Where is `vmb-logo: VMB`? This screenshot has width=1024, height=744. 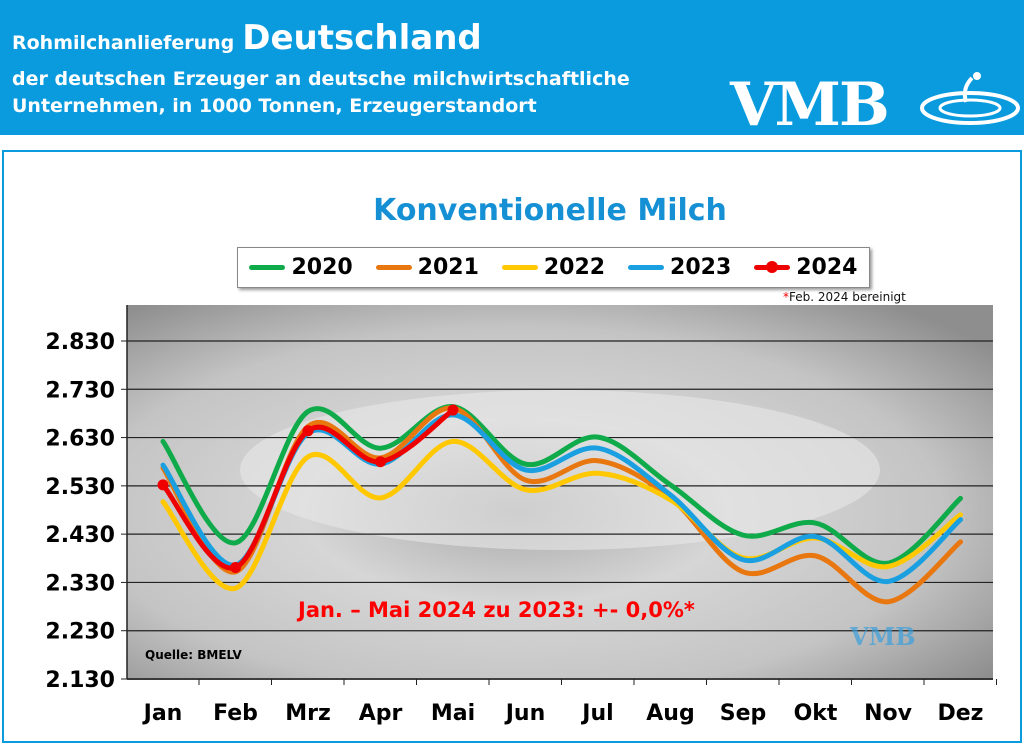 vmb-logo: VMB is located at coordinates (875, 105).